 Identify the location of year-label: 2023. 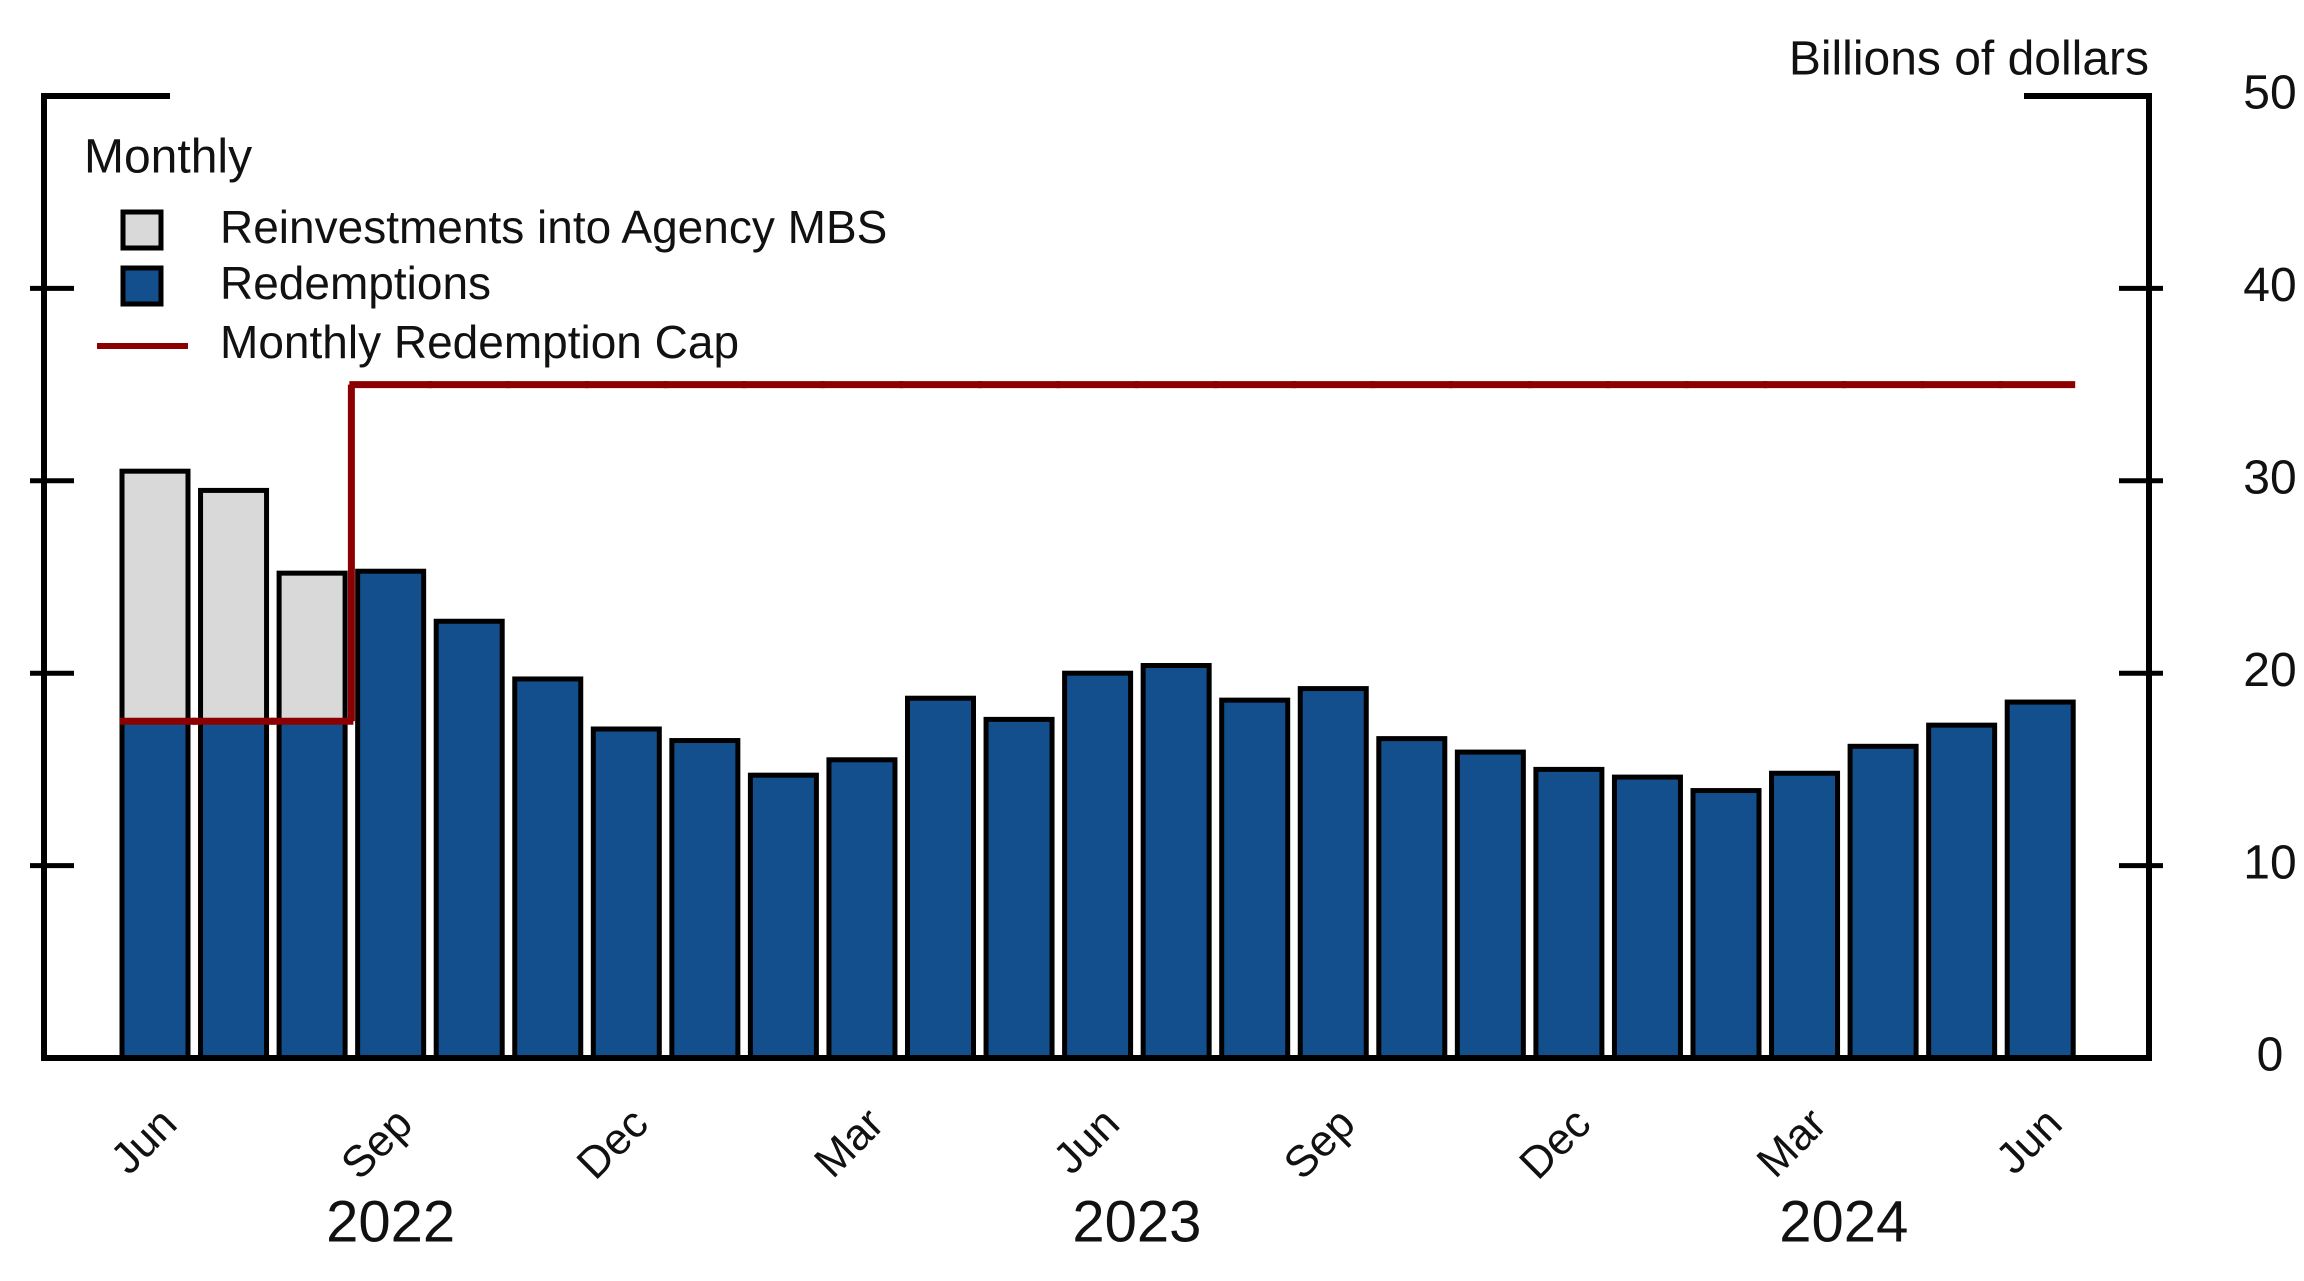
(1136, 1221).